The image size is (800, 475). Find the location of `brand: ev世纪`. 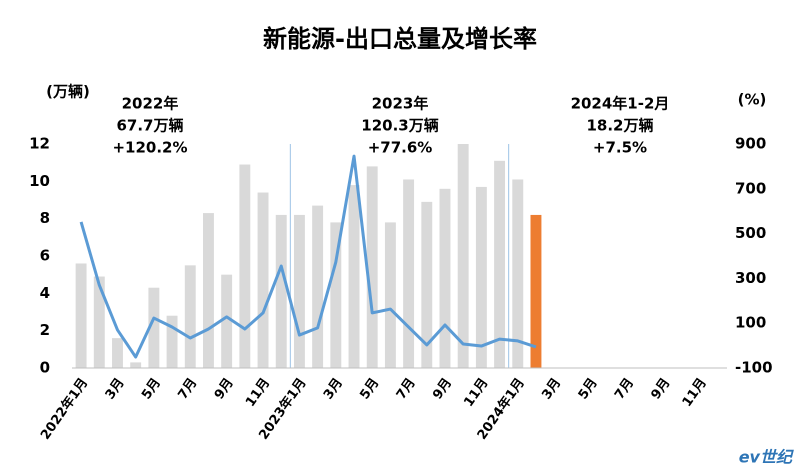

brand: ev世纪 is located at coordinates (766, 457).